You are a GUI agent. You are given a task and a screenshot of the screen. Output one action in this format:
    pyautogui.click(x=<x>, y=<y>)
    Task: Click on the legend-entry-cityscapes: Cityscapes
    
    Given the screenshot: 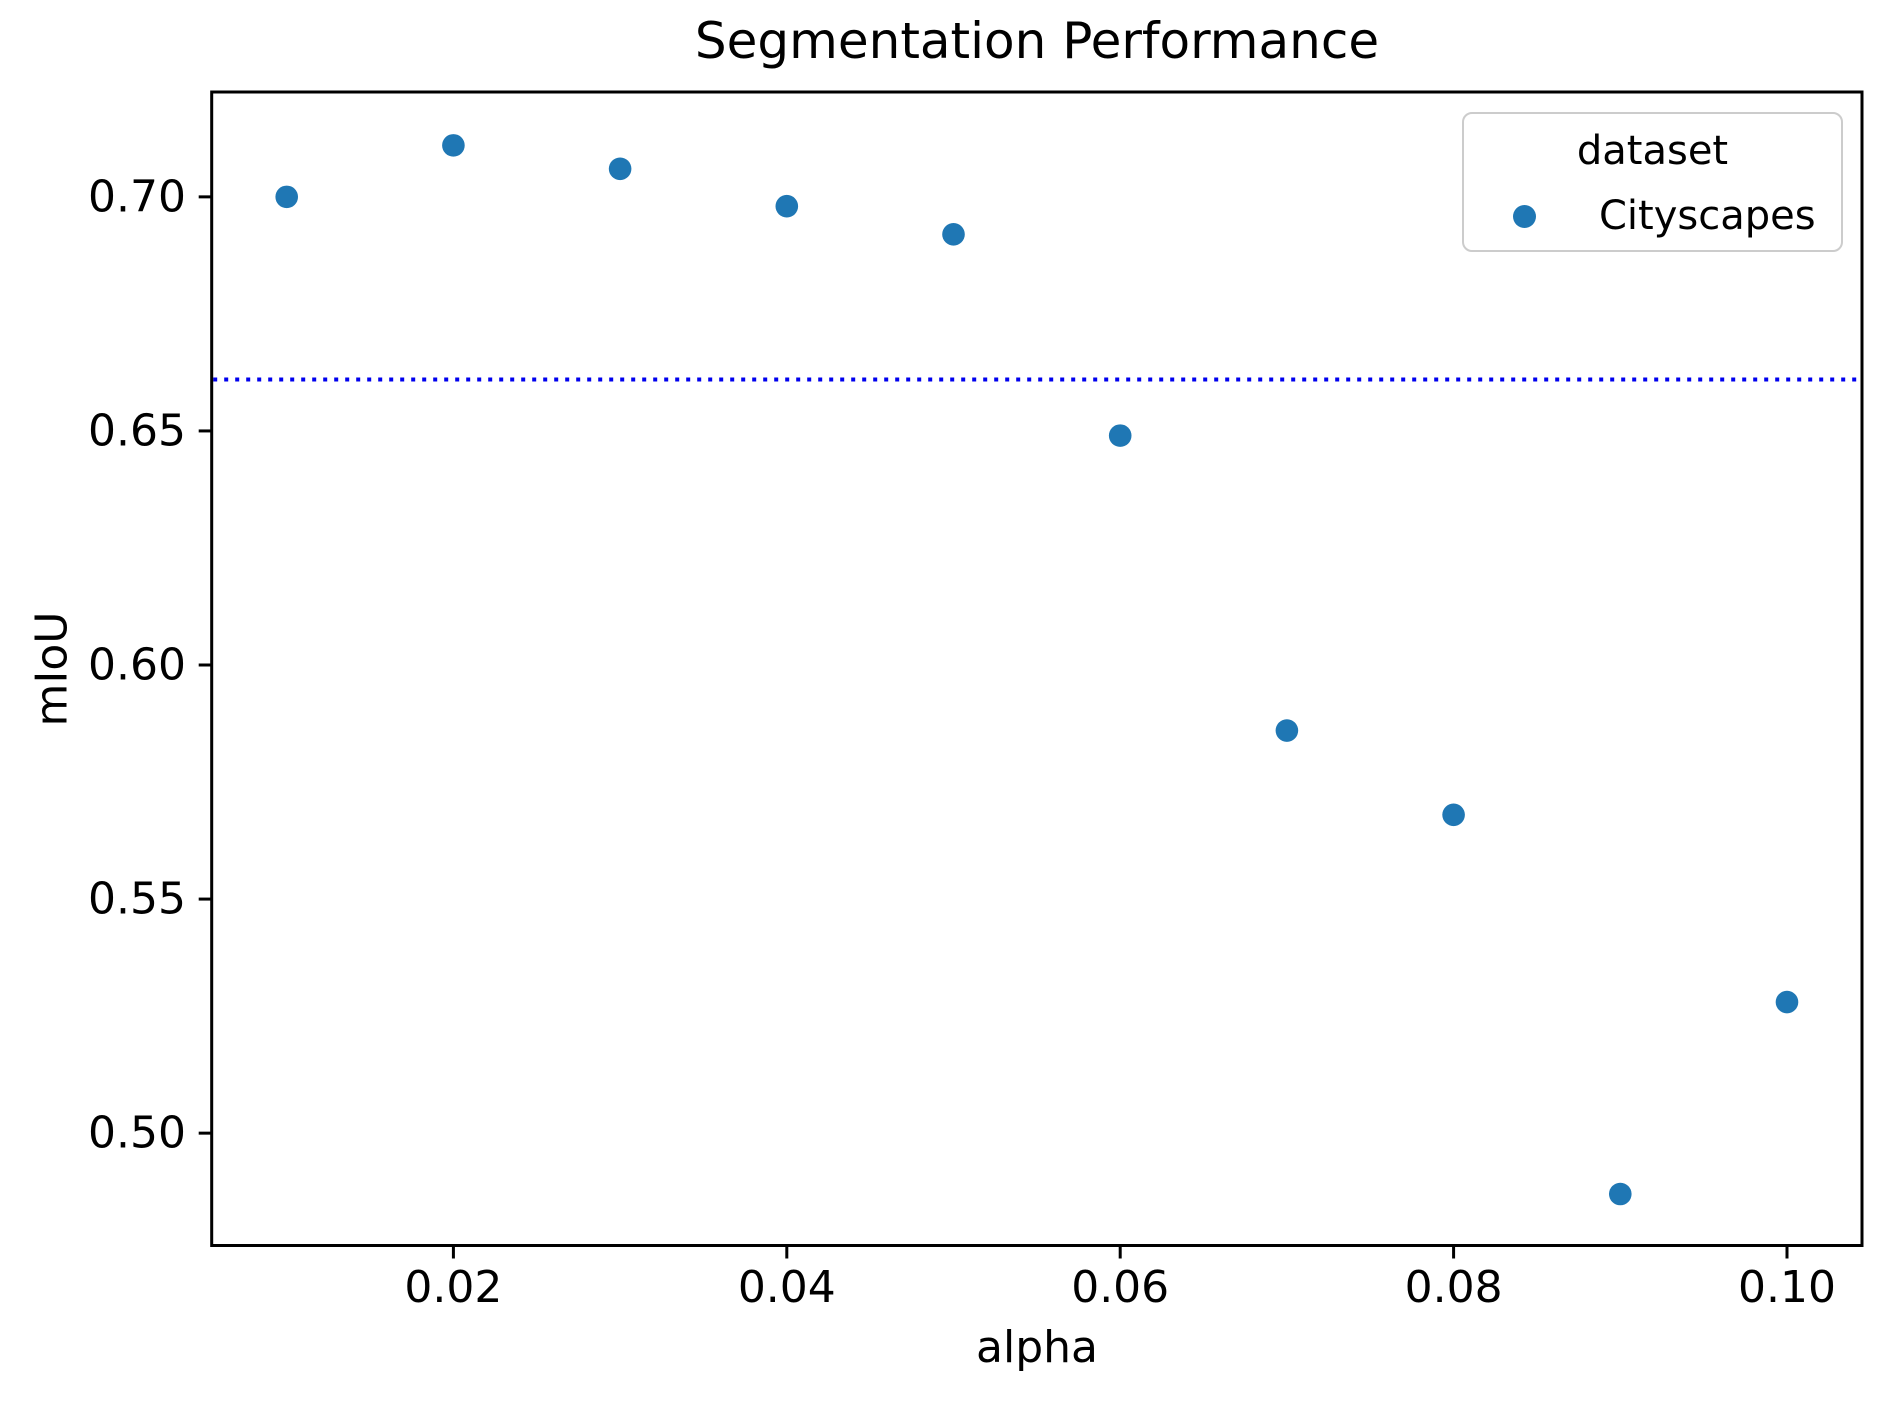 What is the action you would take?
    pyautogui.click(x=1664, y=216)
    